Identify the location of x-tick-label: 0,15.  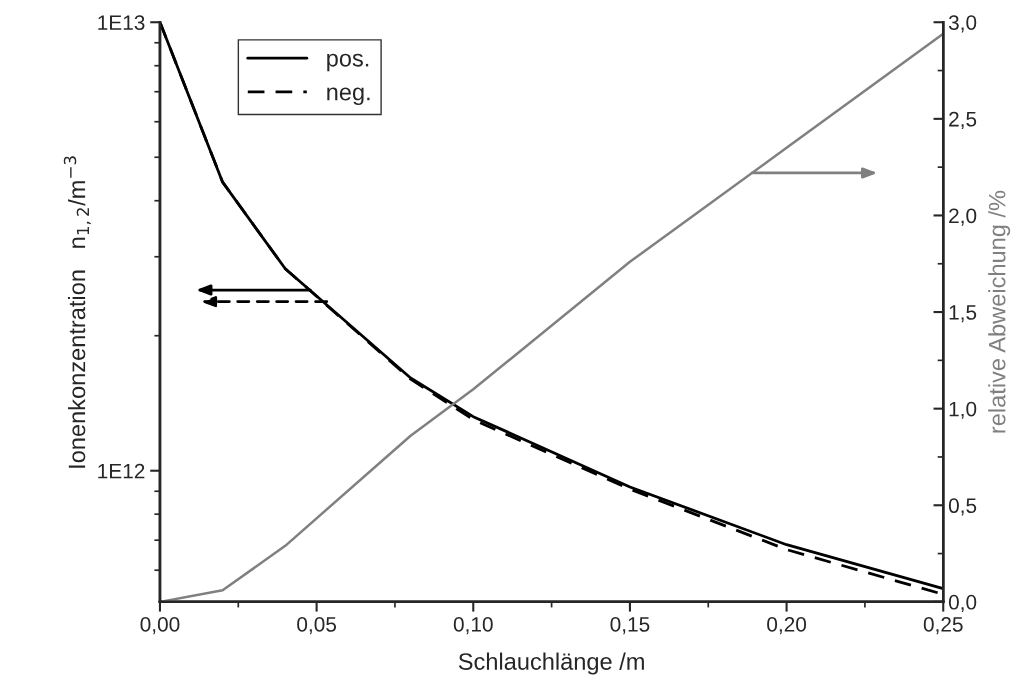
(630, 626).